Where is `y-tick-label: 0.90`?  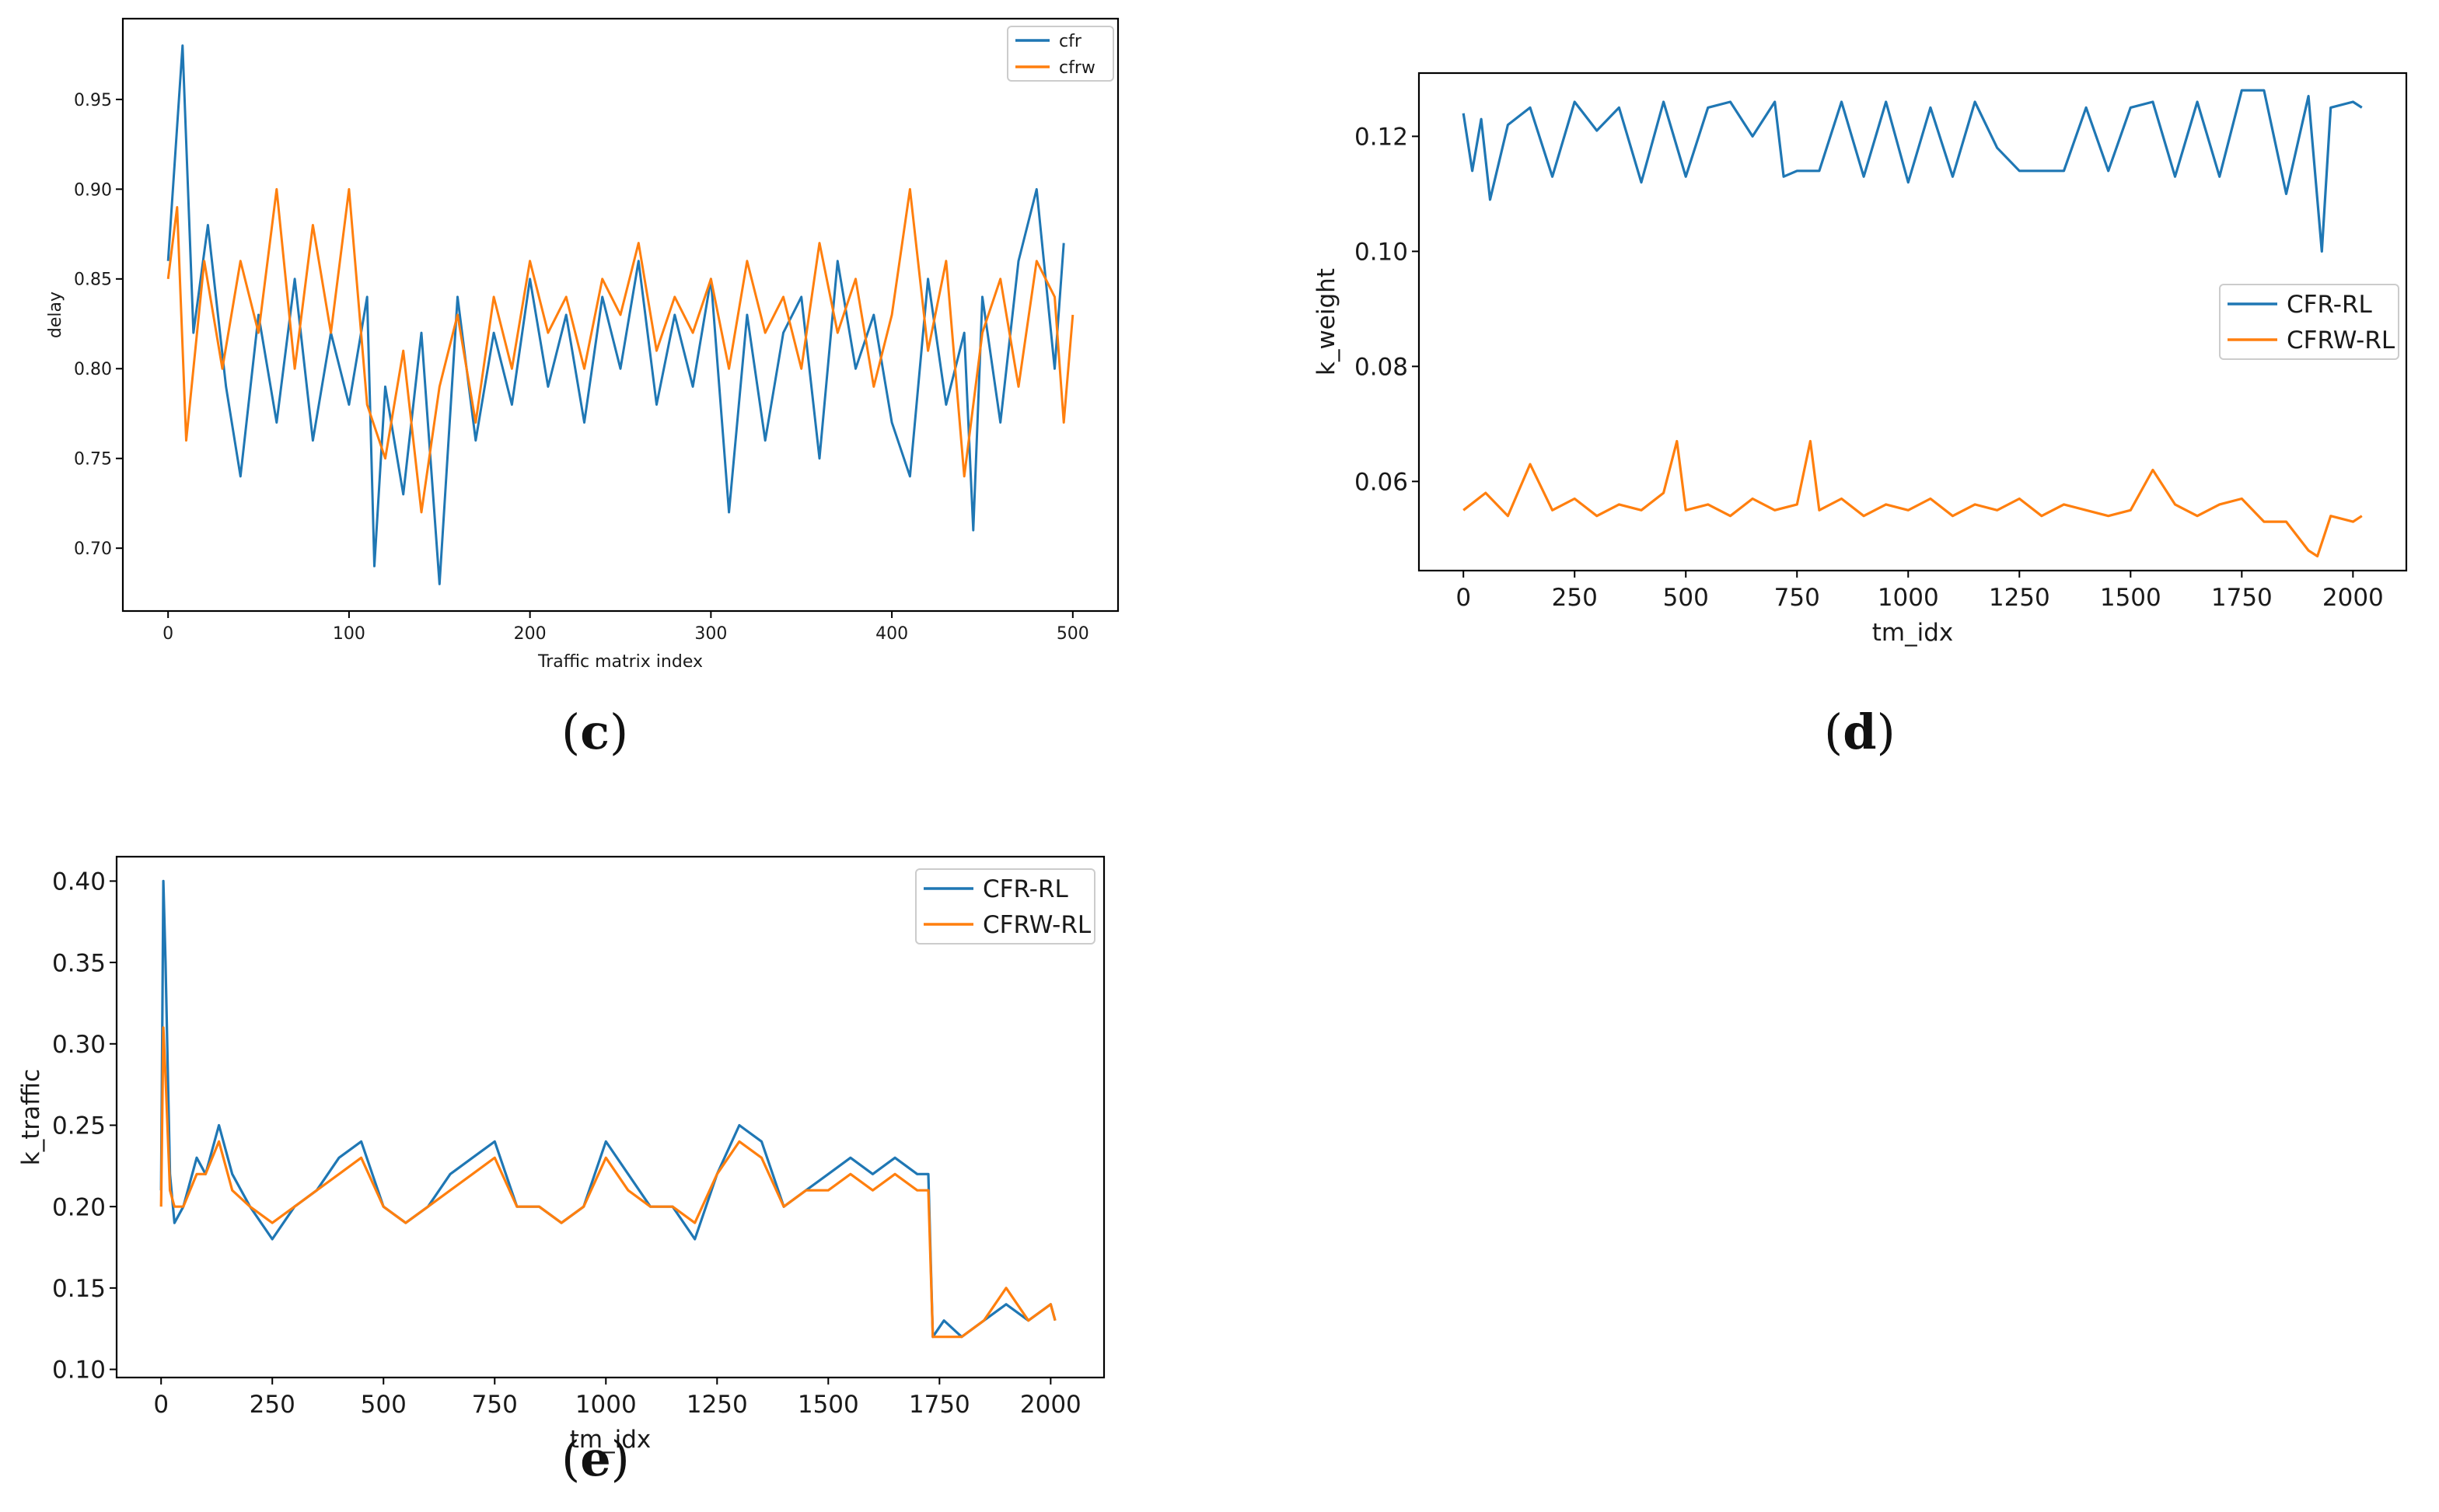 y-tick-label: 0.90 is located at coordinates (93, 190).